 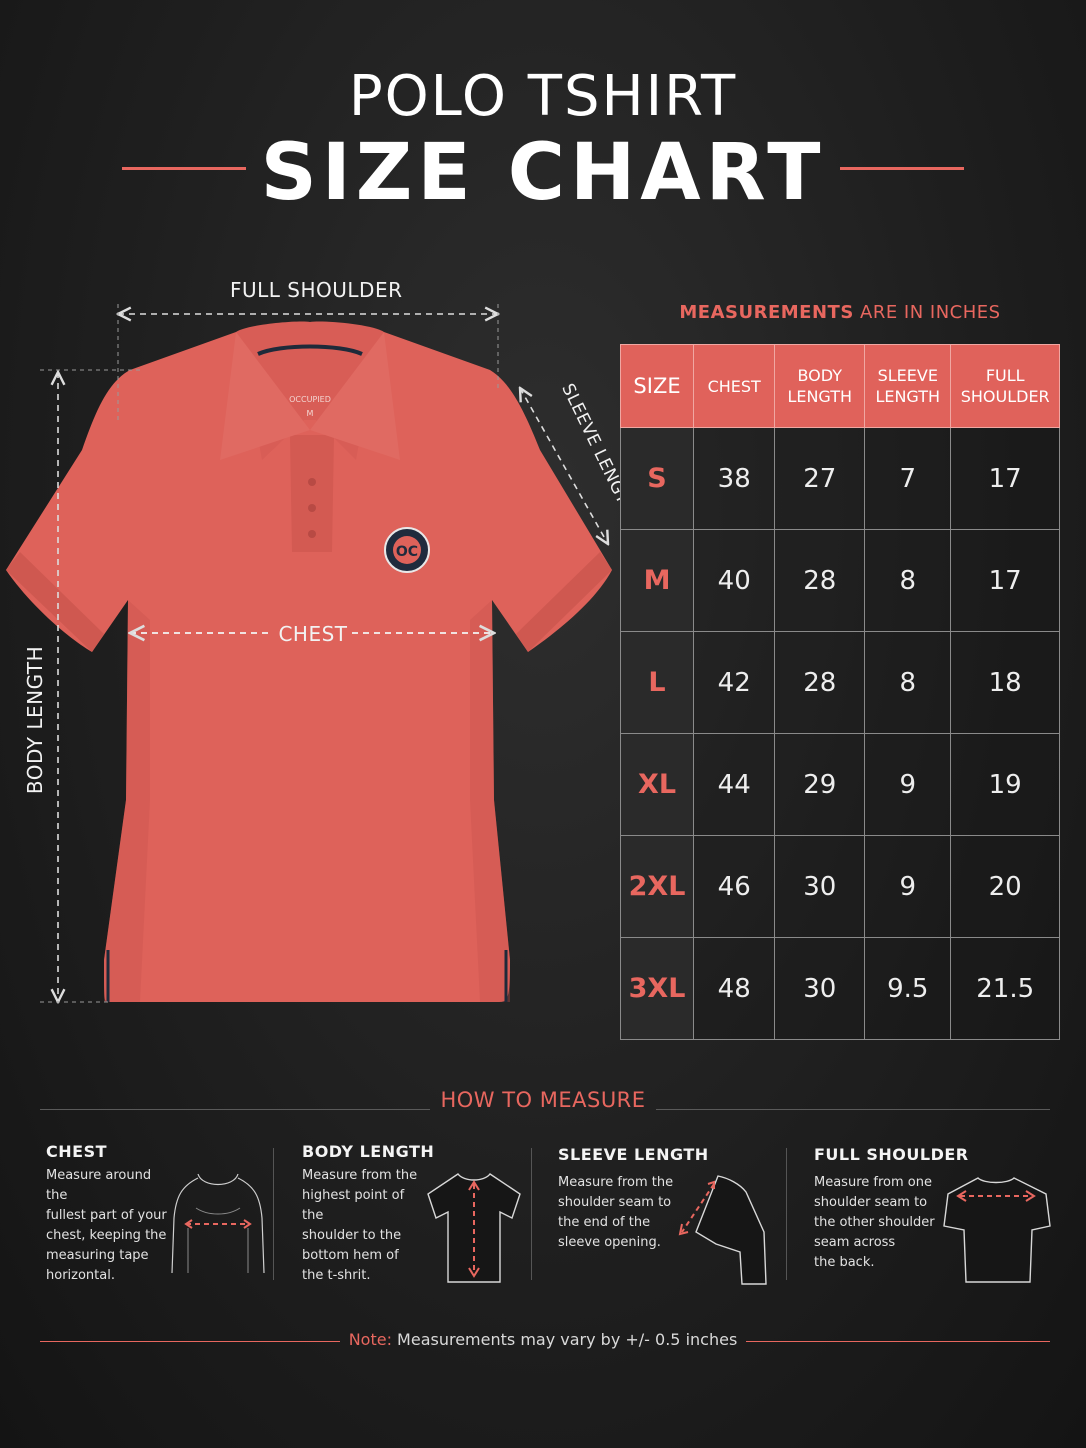 What do you see at coordinates (734, 478) in the screenshot?
I see `chest-cell: 38` at bounding box center [734, 478].